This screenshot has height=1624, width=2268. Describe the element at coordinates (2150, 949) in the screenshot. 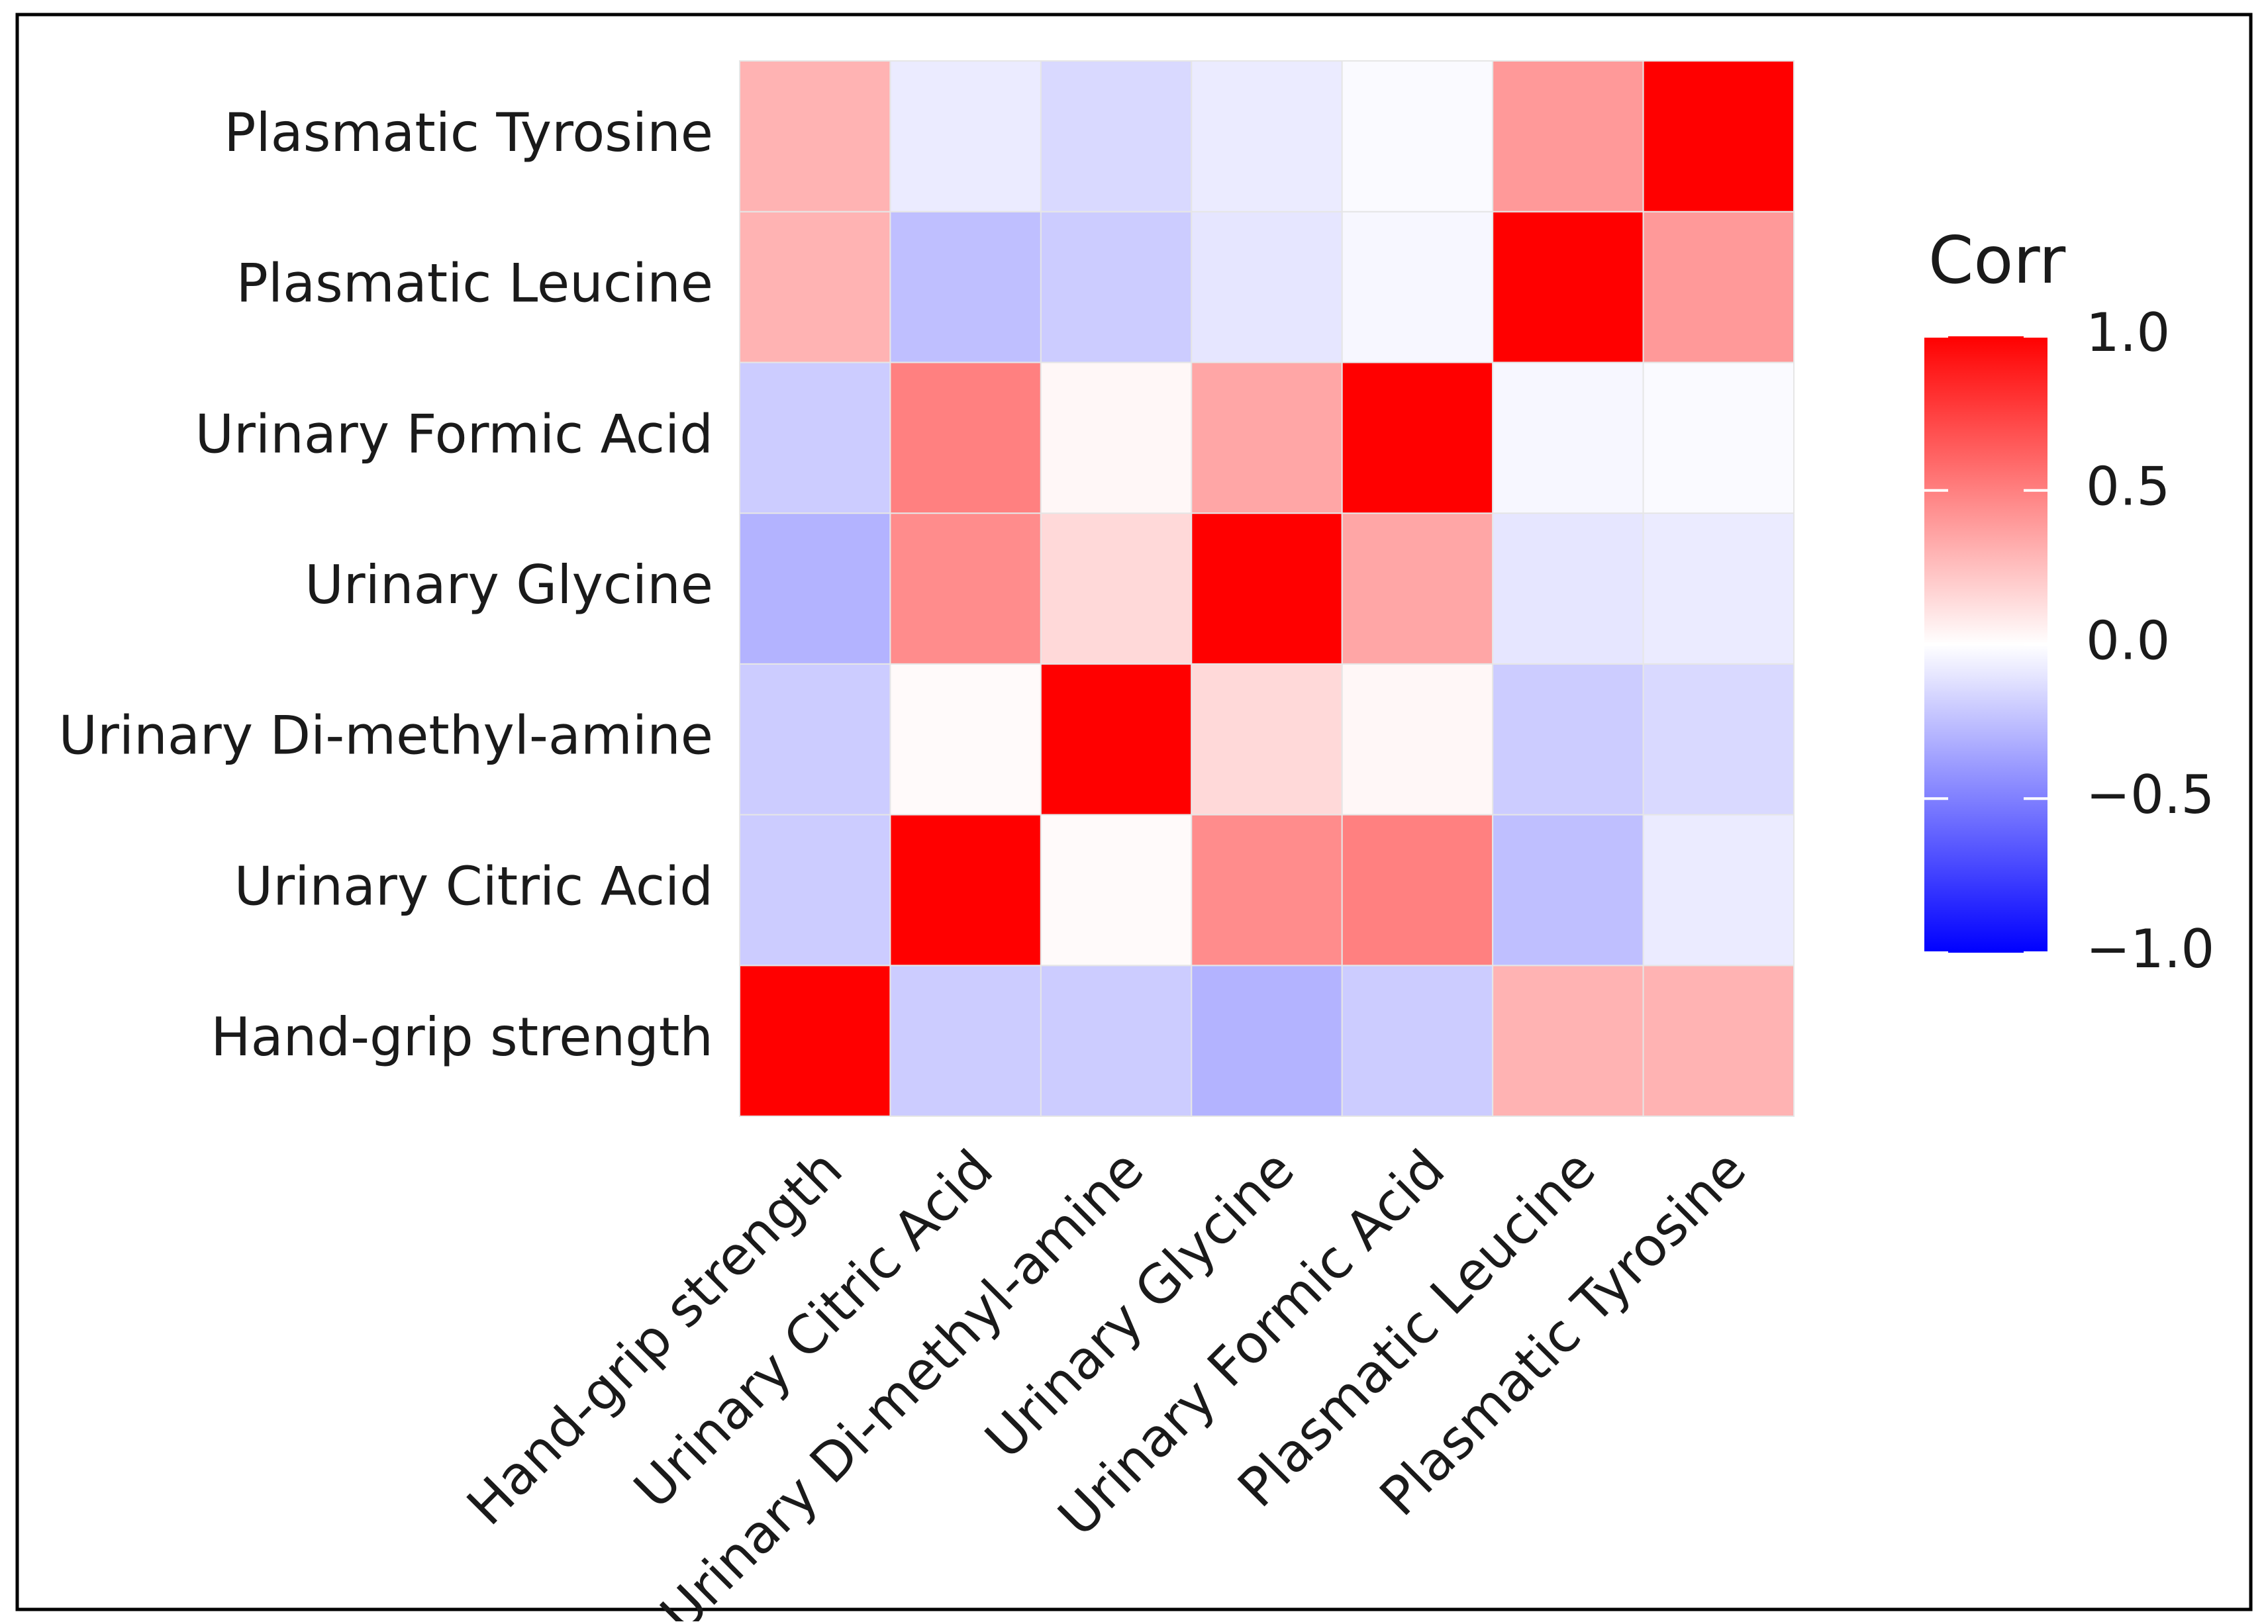

I see `colorbar-tick-label: −1.0` at that location.